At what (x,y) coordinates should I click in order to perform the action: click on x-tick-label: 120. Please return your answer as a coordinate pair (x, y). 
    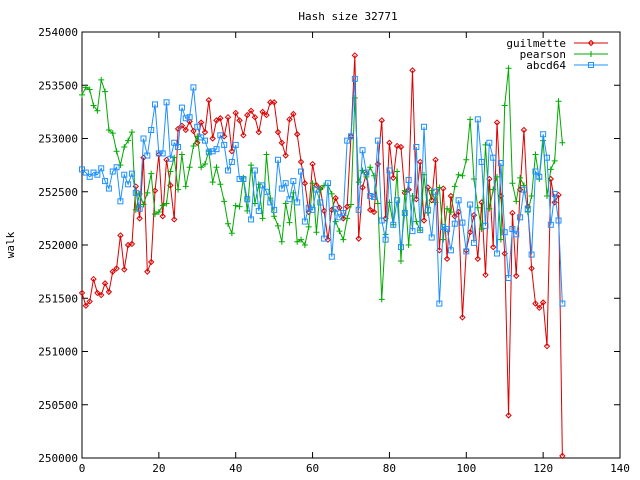
    Looking at the image, I should click on (543, 468).